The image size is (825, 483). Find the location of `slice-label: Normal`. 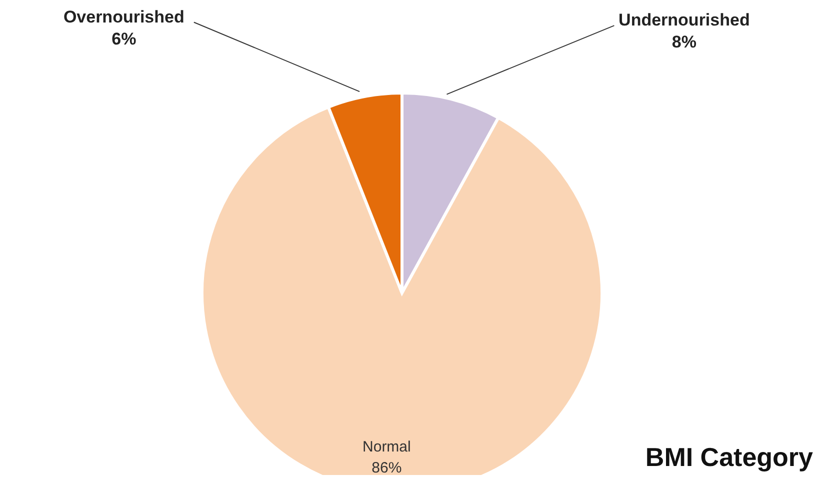

slice-label: Normal is located at coordinates (386, 447).